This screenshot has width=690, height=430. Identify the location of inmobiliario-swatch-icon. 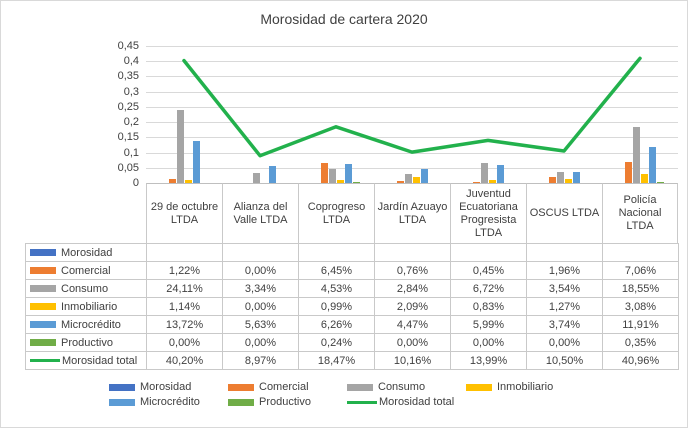
(43, 307).